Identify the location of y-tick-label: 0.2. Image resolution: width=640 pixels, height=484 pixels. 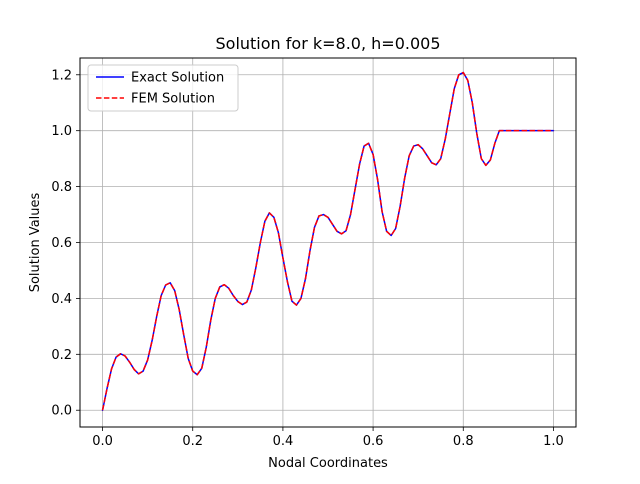
(61, 355).